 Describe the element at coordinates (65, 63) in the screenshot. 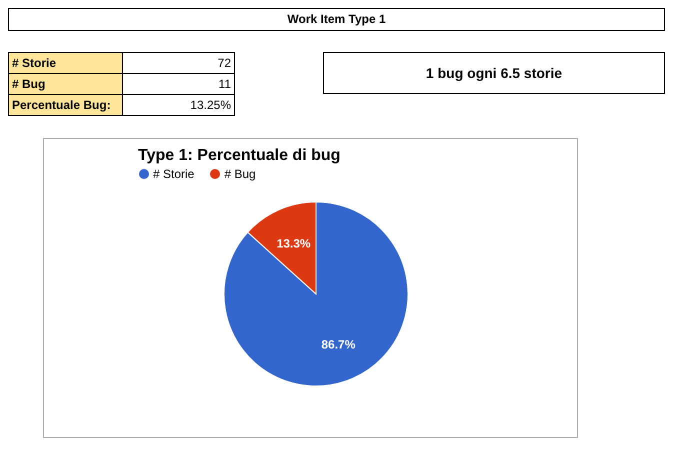

I see `text: # Storie` at that location.